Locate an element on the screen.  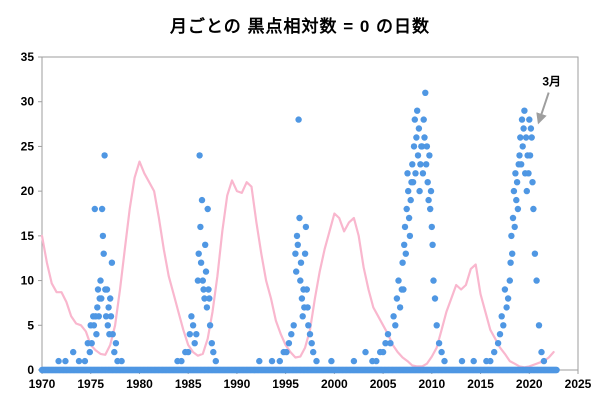
zero-baseline-dots is located at coordinates (299, 370).